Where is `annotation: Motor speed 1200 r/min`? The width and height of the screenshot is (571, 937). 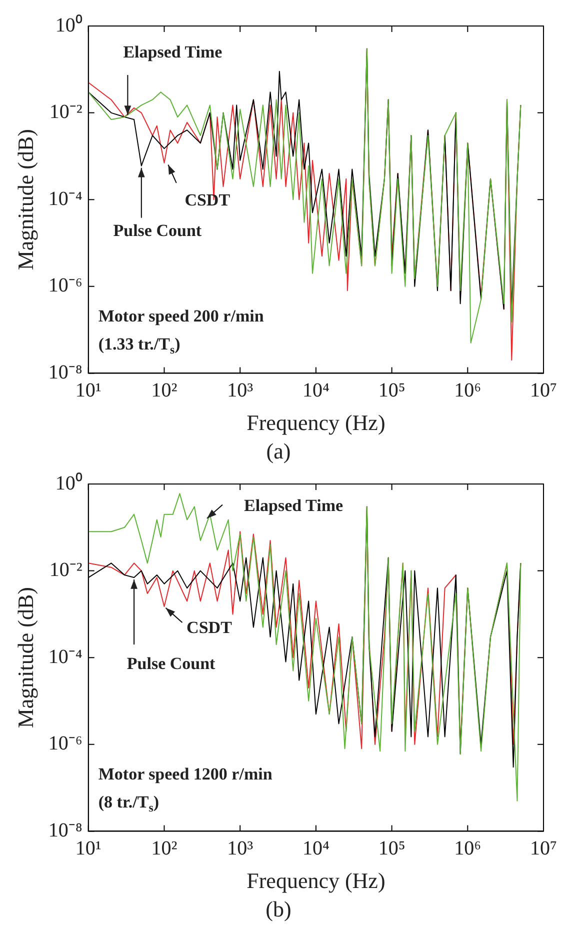
annotation: Motor speed 1200 r/min is located at coordinates (185, 774).